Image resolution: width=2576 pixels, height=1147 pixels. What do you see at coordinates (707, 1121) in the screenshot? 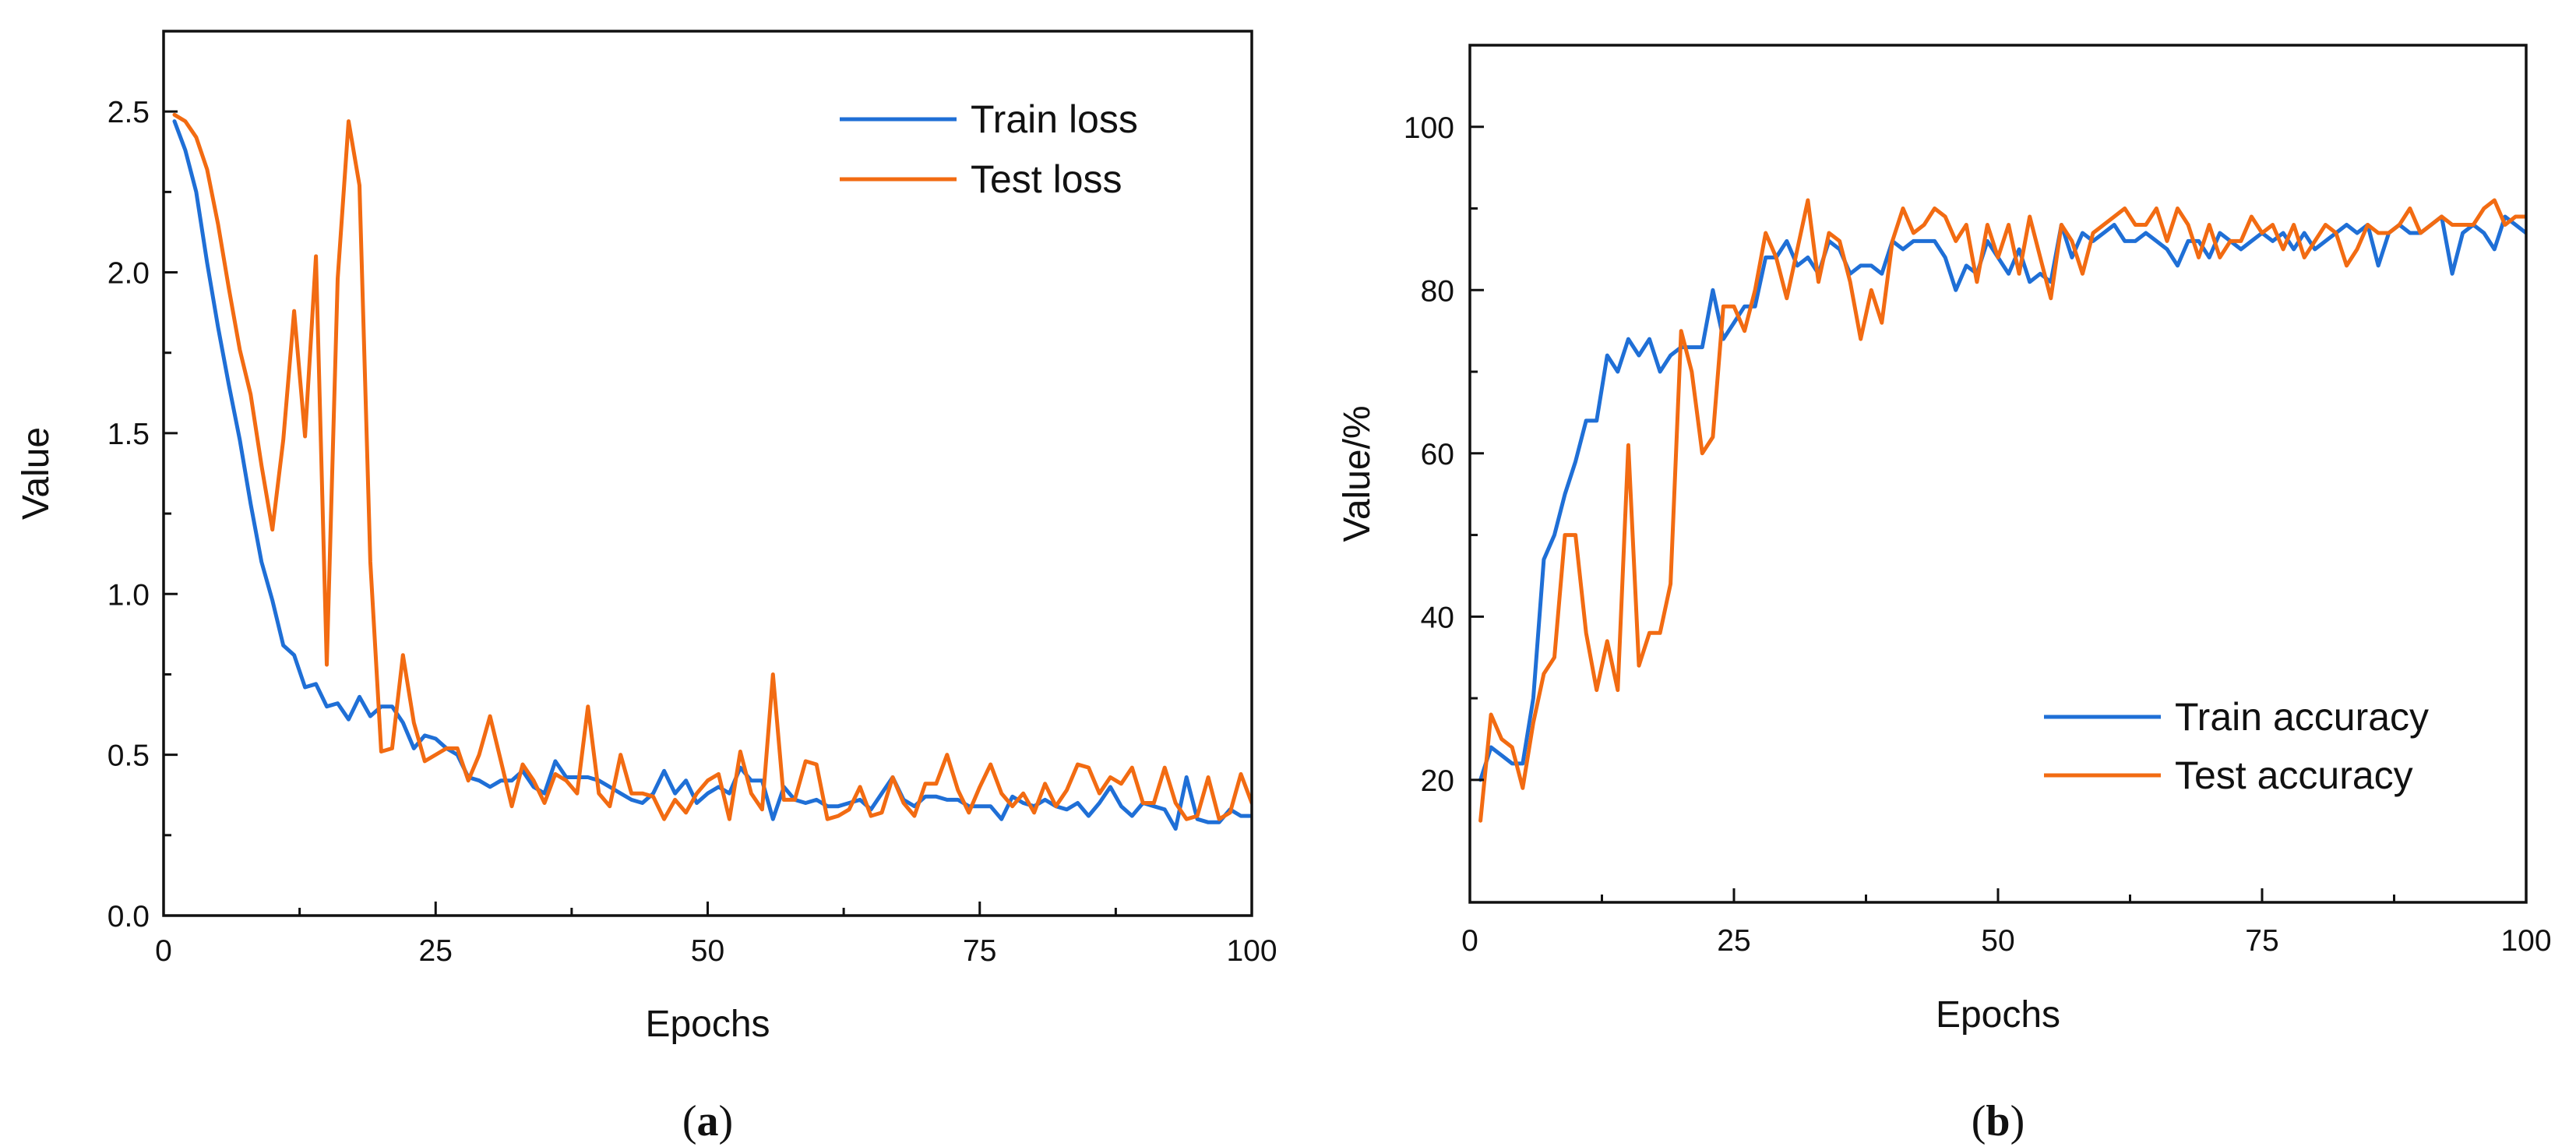
I see `panel-caption: (a)` at bounding box center [707, 1121].